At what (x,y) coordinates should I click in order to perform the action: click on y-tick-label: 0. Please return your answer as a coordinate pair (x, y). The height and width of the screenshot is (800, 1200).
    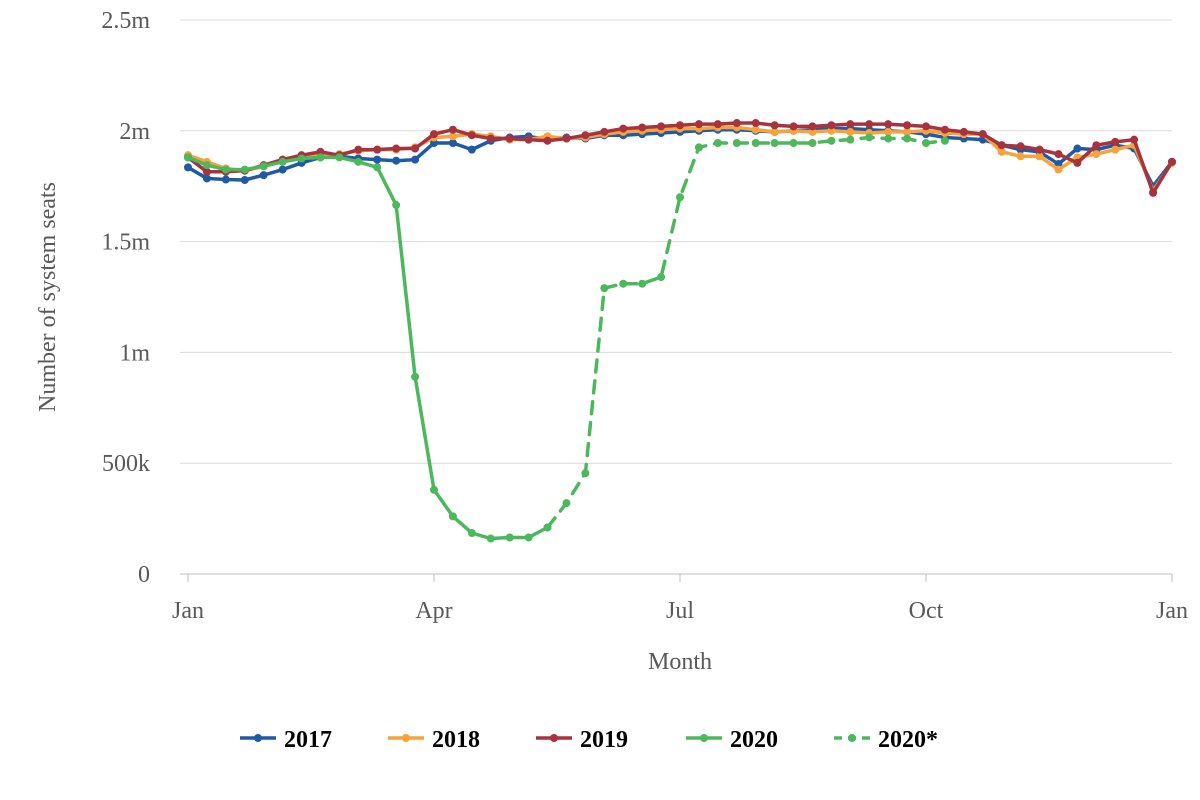
    Looking at the image, I should click on (144, 575).